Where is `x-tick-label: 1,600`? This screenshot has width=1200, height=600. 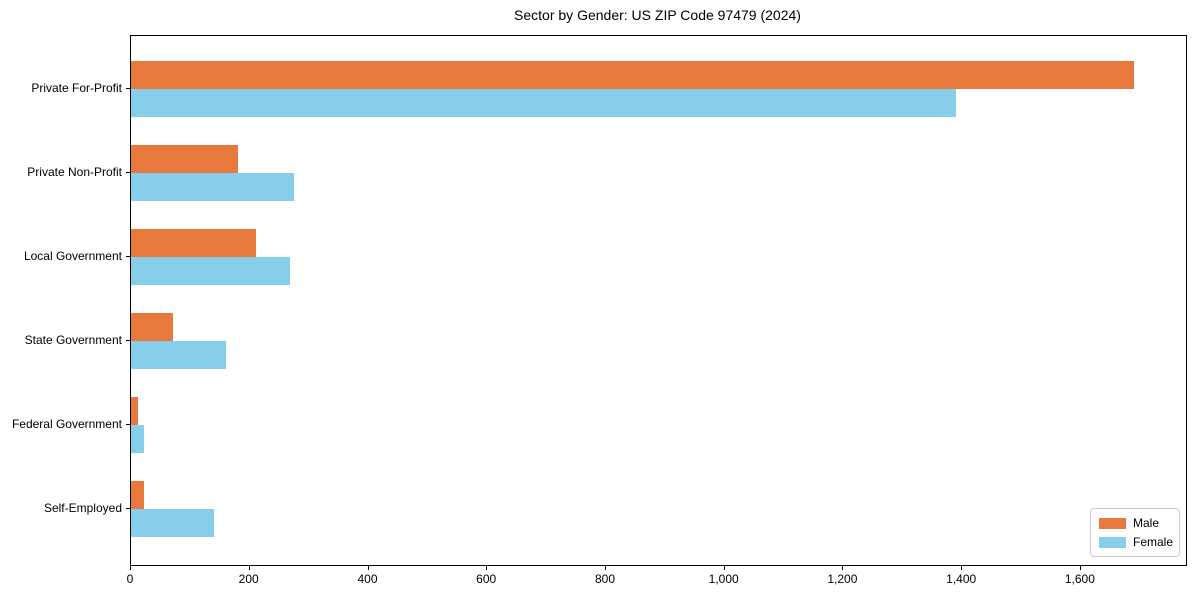
x-tick-label: 1,600 is located at coordinates (1079, 579).